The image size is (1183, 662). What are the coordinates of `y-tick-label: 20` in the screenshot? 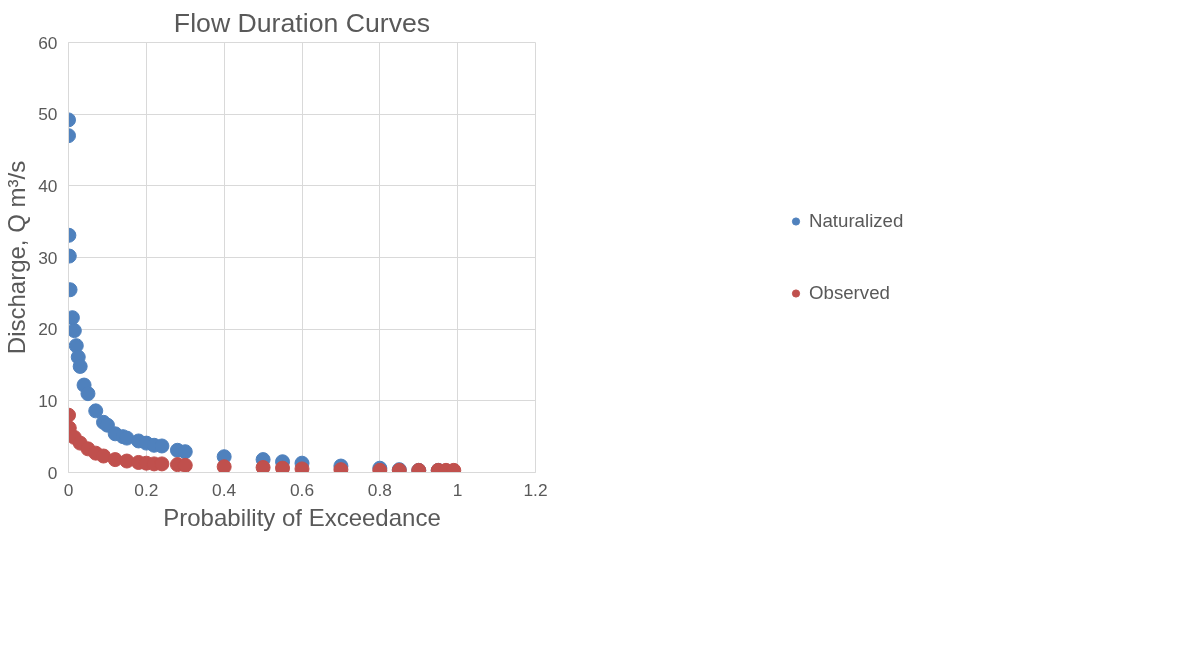 It's located at (48, 329).